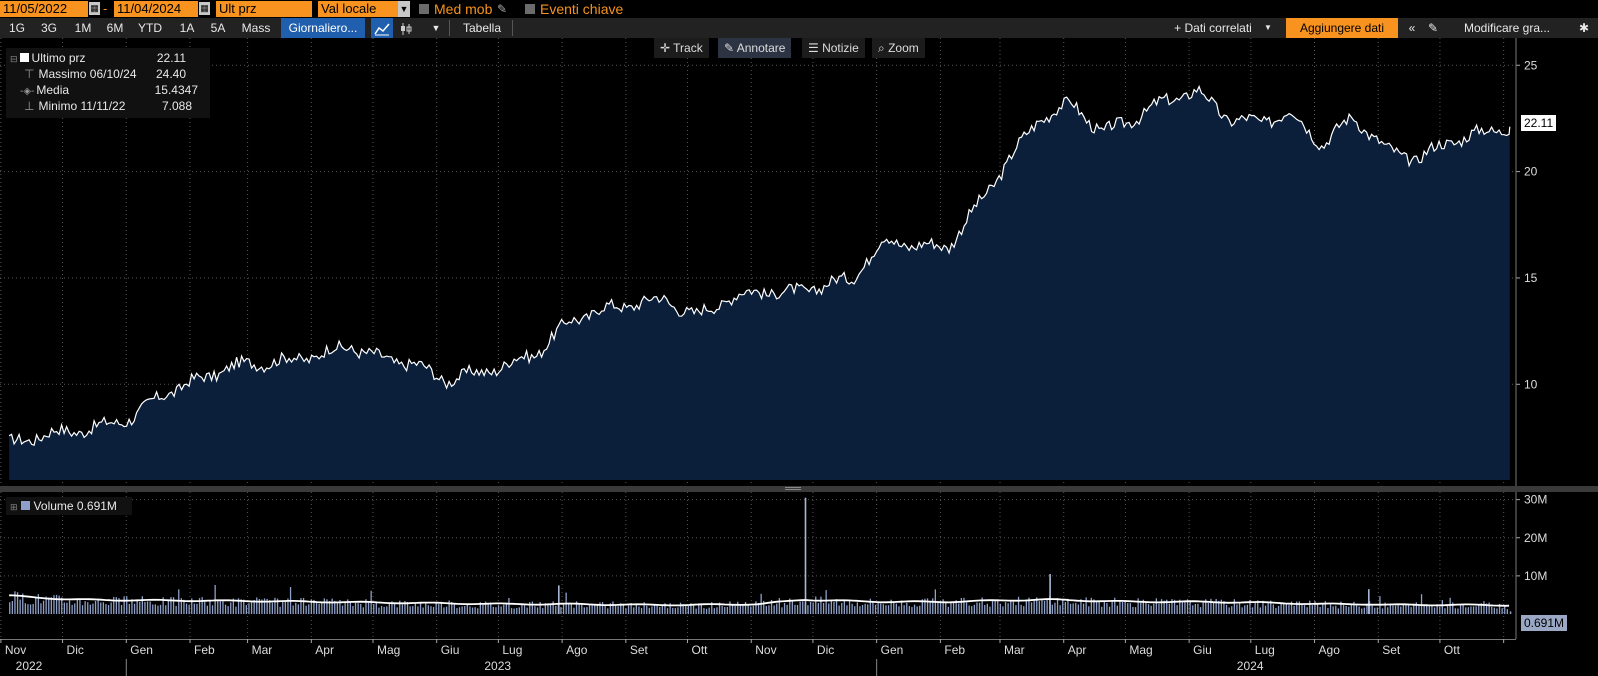 The image size is (1598, 676). I want to click on legend-row-high: ⊤ Massimo 06/10/24 24.40, so click(105, 74).